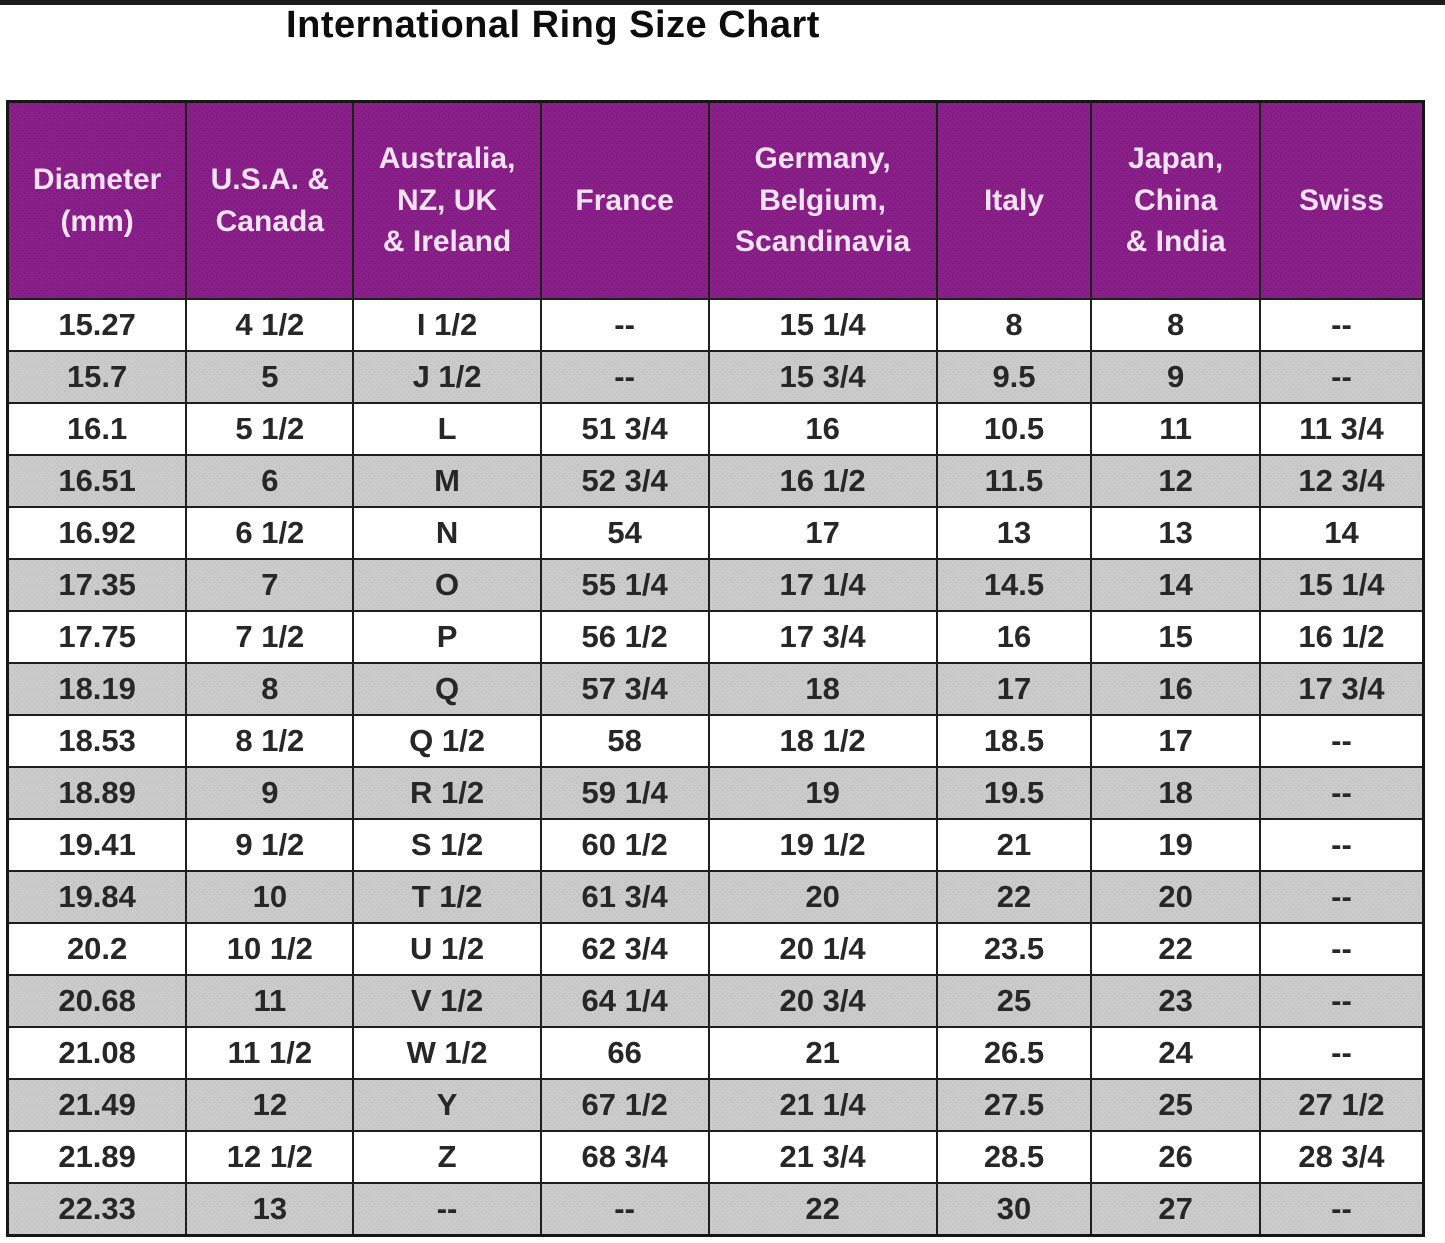 Image resolution: width=1445 pixels, height=1243 pixels. I want to click on table-cell: 26.5, so click(1014, 1053).